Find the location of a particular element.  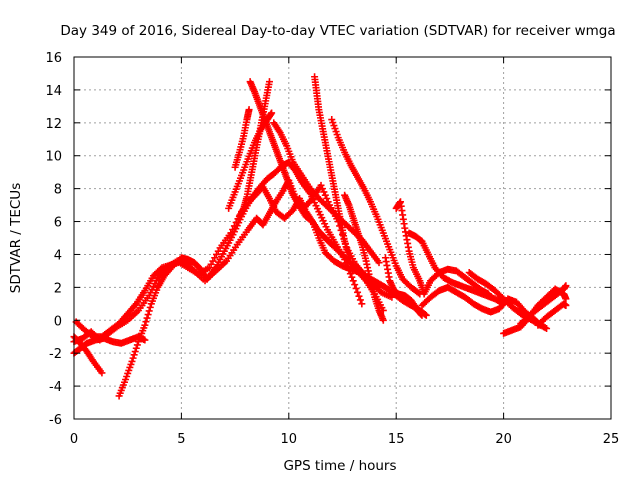

x-tick-label: 20 is located at coordinates (503, 439).